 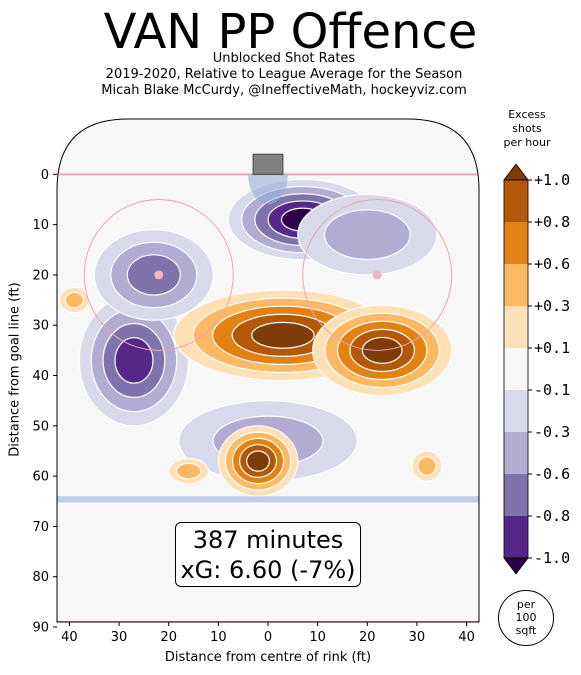 I want to click on heat-region-left-halfwall, so click(x=134, y=360).